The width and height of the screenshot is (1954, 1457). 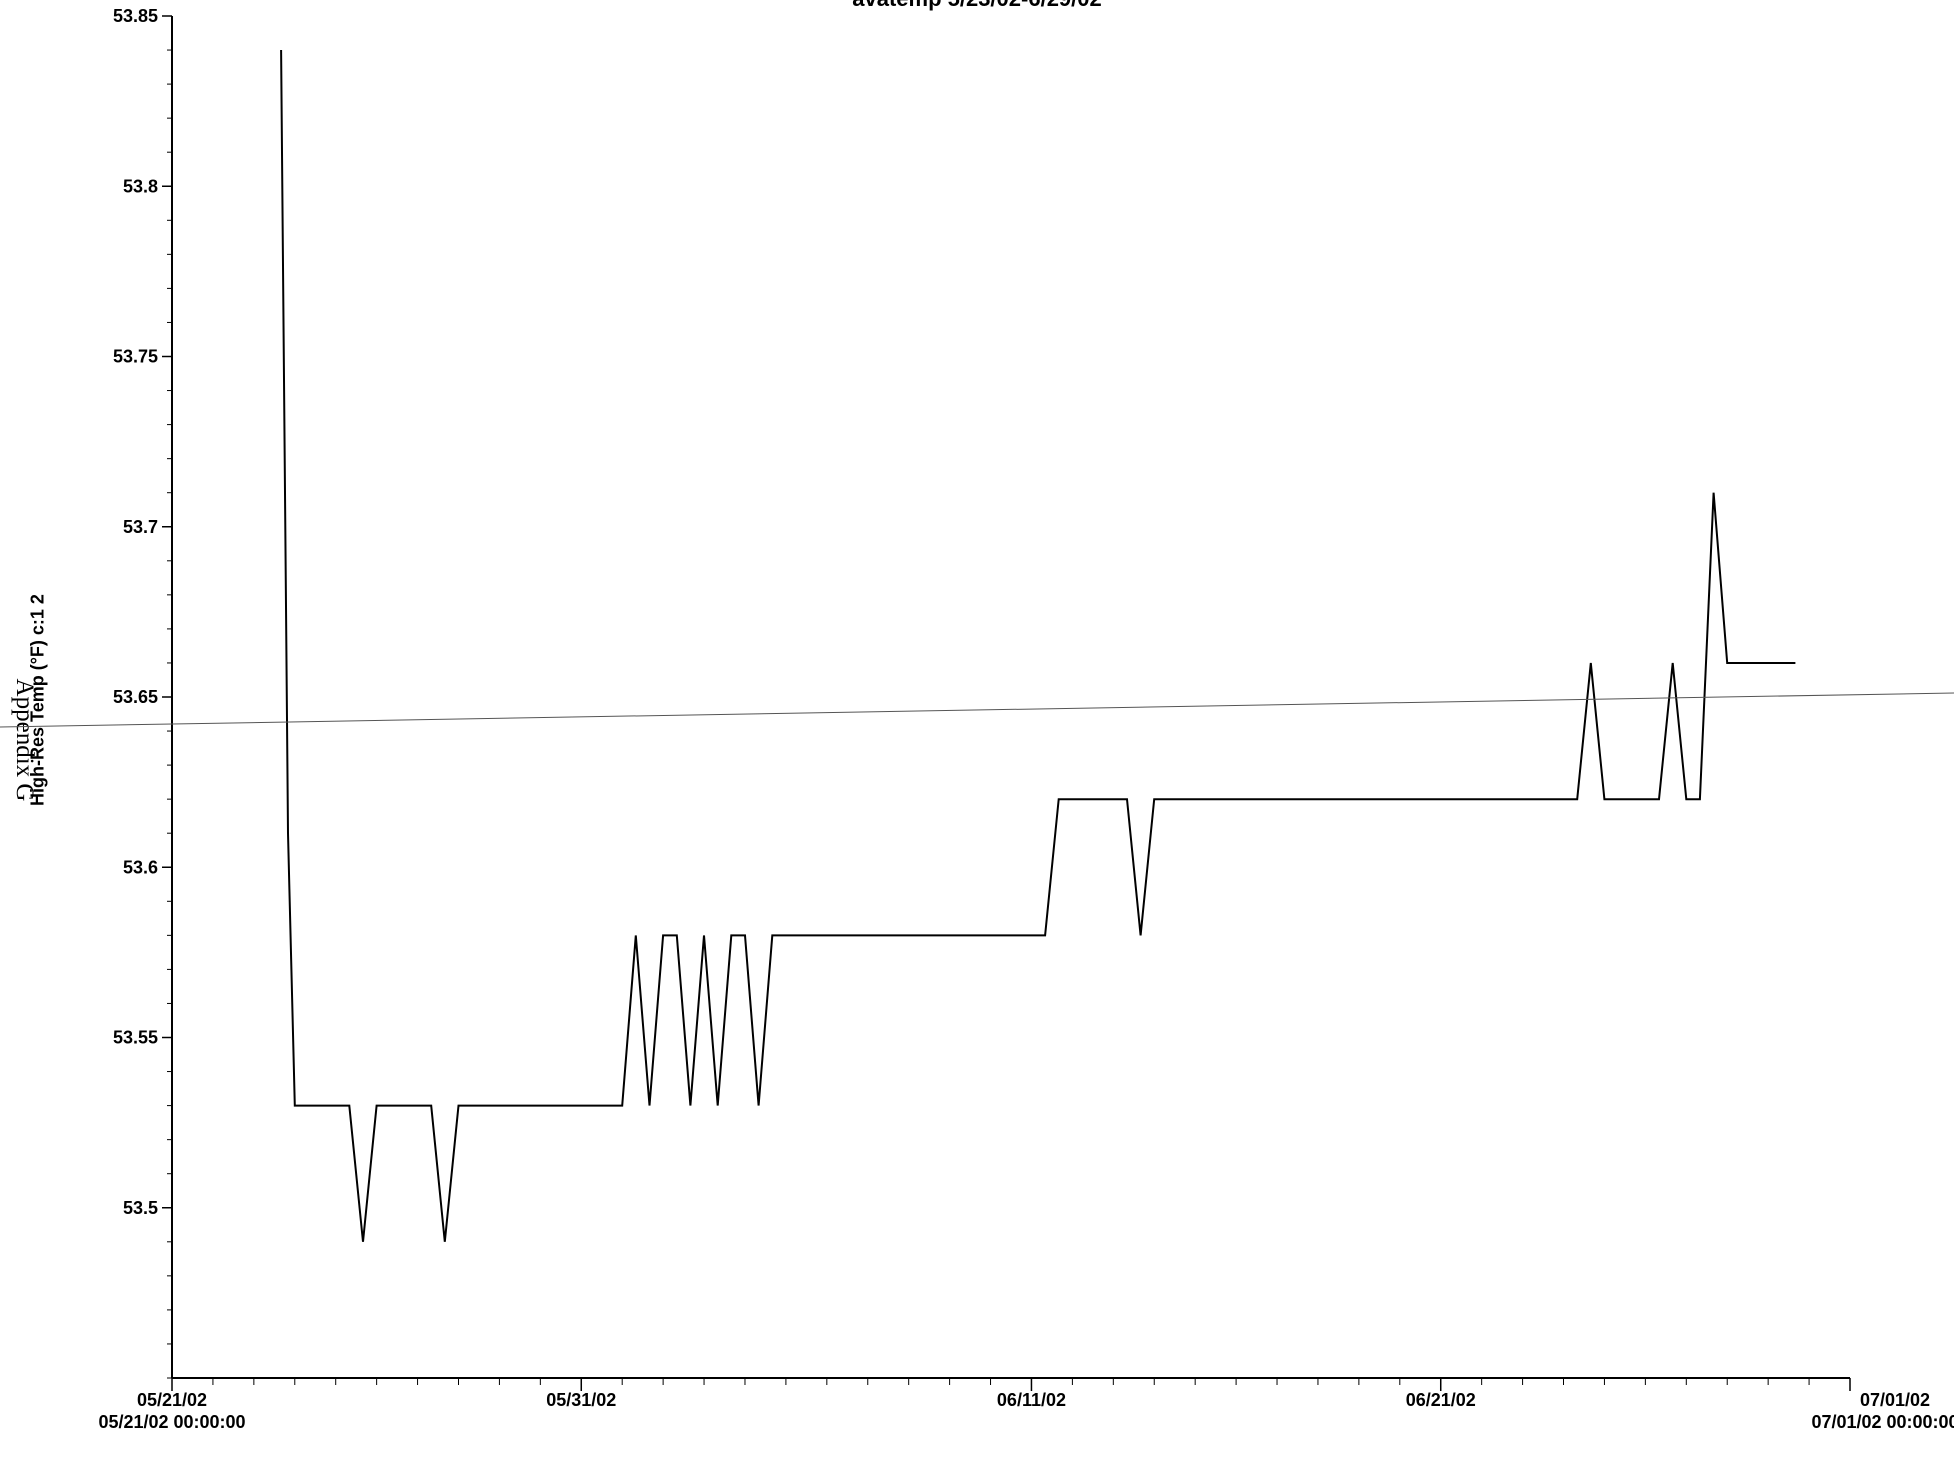 What do you see at coordinates (1895, 1400) in the screenshot?
I see `x-tick-label: 07/01/02` at bounding box center [1895, 1400].